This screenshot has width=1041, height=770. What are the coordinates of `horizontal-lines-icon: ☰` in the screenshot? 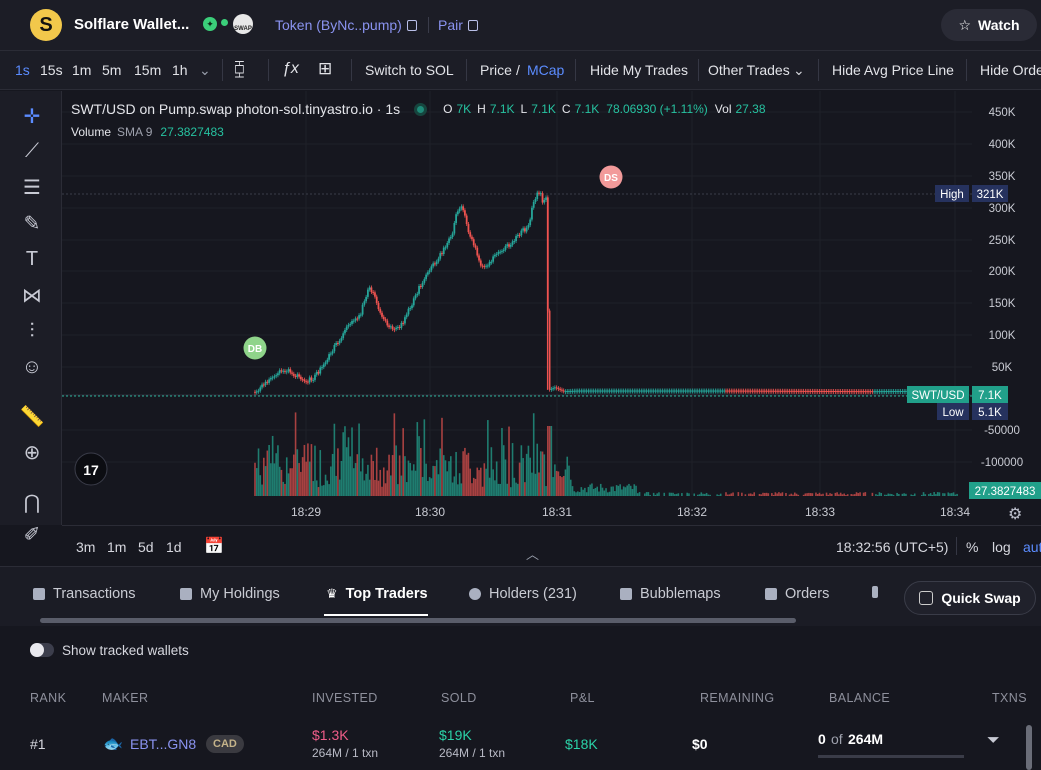 It's located at (32, 187).